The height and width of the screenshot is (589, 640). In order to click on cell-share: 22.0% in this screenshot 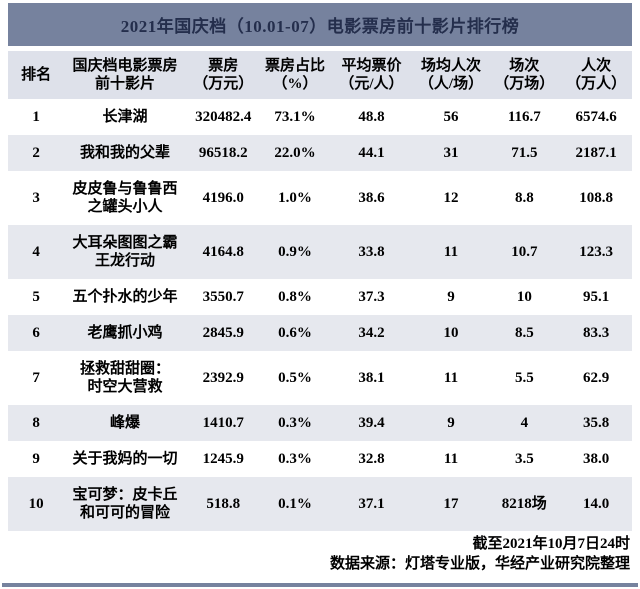, I will do `click(295, 153)`.